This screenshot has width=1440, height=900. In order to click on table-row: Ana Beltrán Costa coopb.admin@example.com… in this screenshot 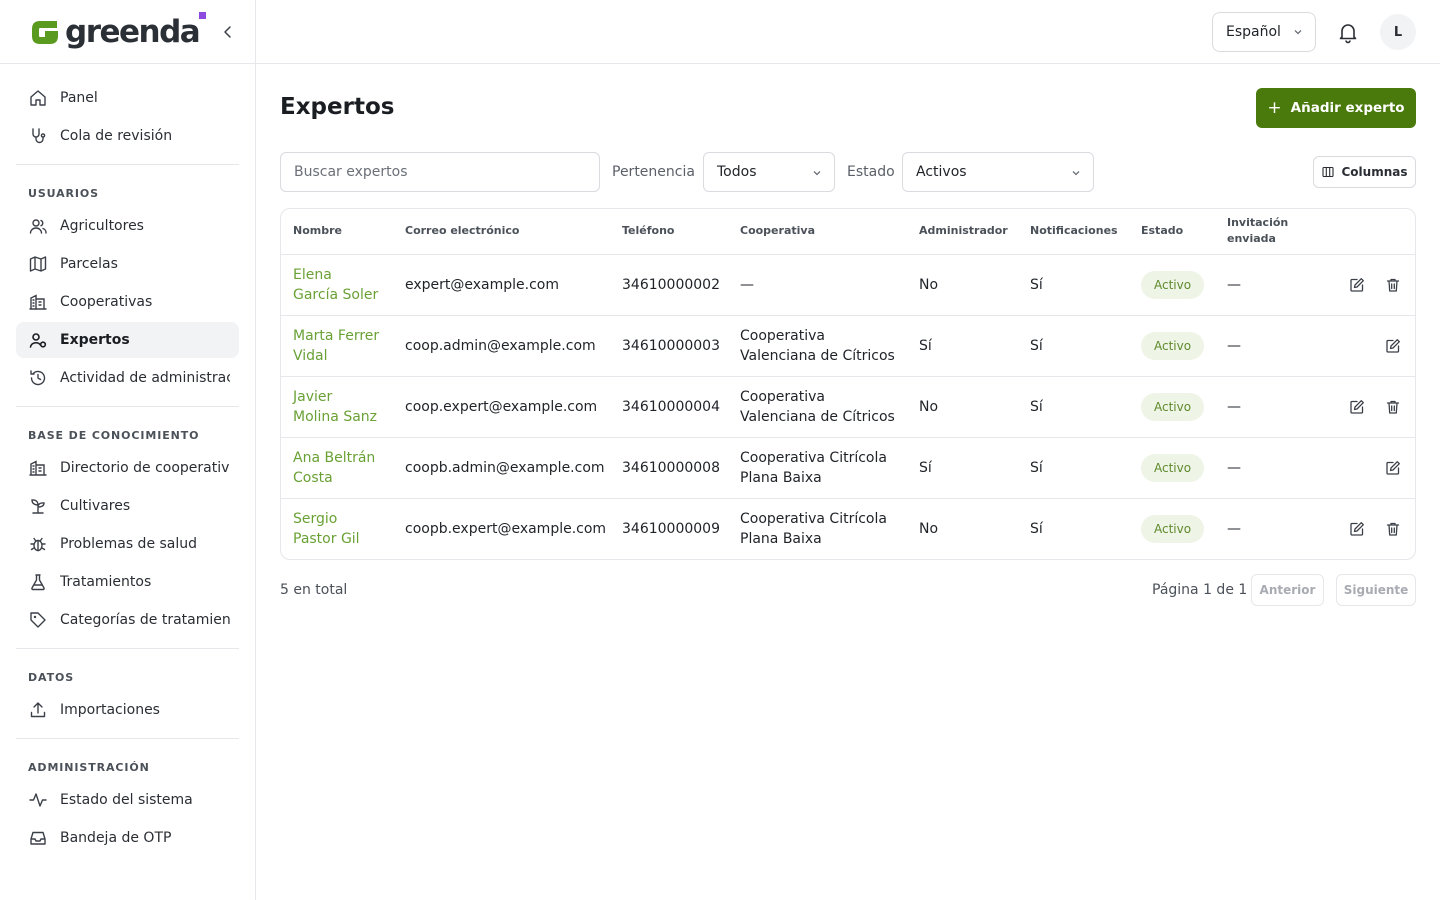, I will do `click(848, 468)`.